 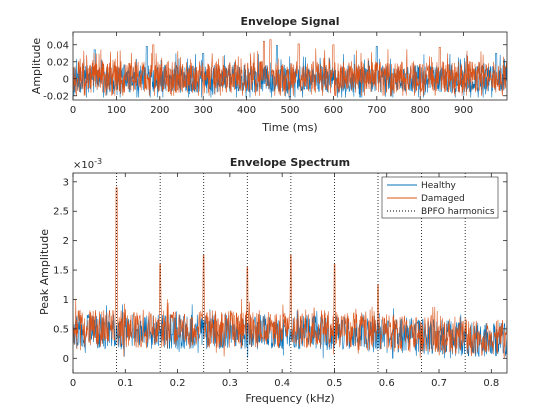 What do you see at coordinates (98, 161) in the screenshot?
I see `y-exponent-power: -3` at bounding box center [98, 161].